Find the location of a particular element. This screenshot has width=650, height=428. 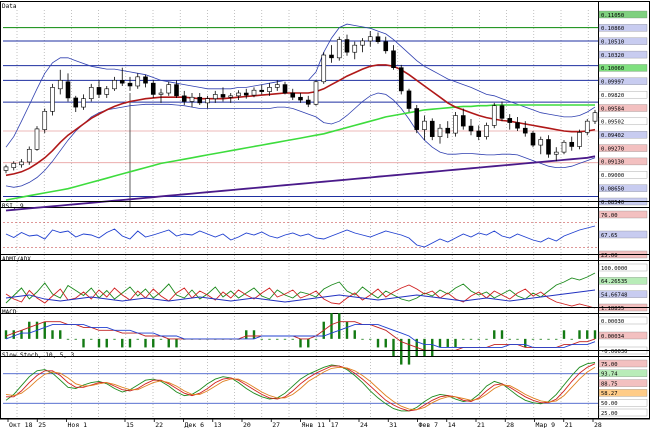

rsi-value-label: 25.00 is located at coordinates (609, 256).